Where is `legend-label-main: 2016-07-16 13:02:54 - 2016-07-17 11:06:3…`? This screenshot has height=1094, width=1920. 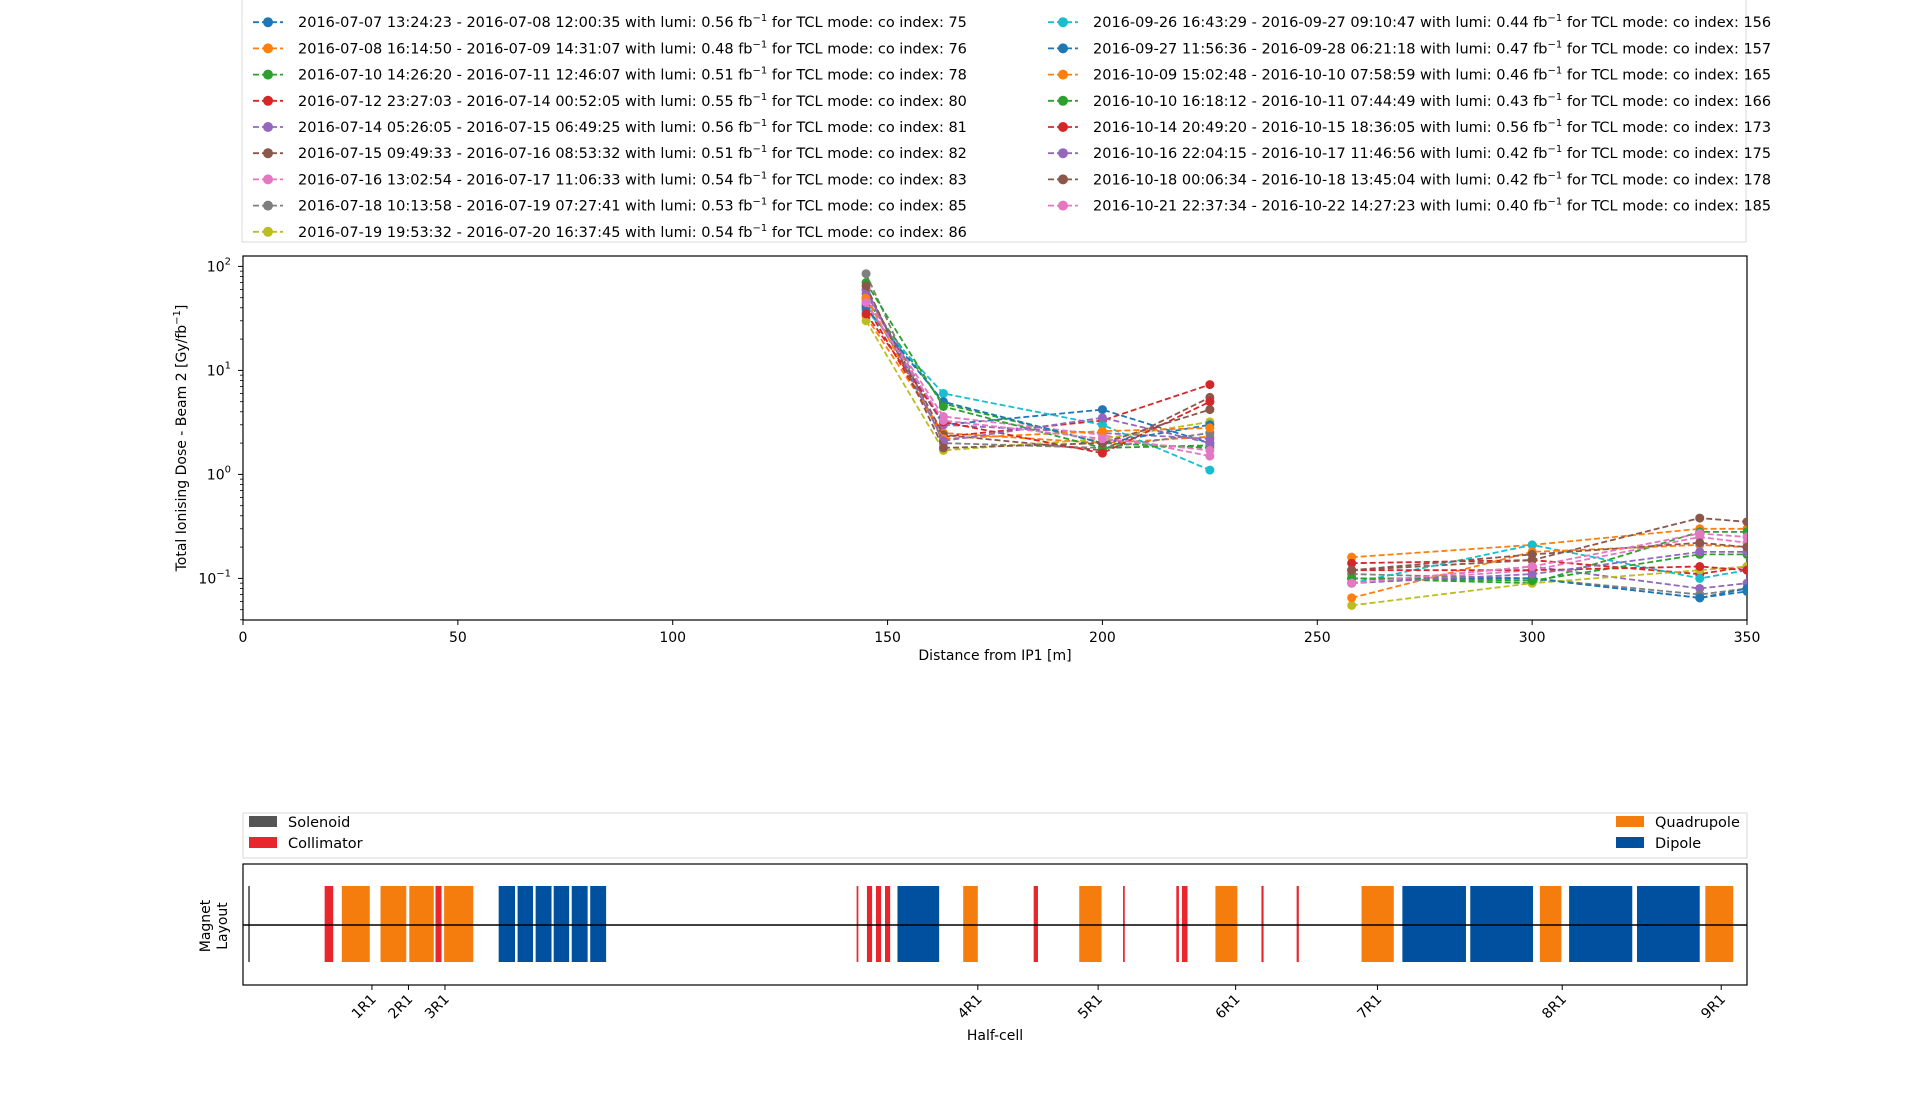 legend-label-main: 2016-07-16 13:02:54 - 2016-07-17 11:06:3… is located at coordinates (525, 180).